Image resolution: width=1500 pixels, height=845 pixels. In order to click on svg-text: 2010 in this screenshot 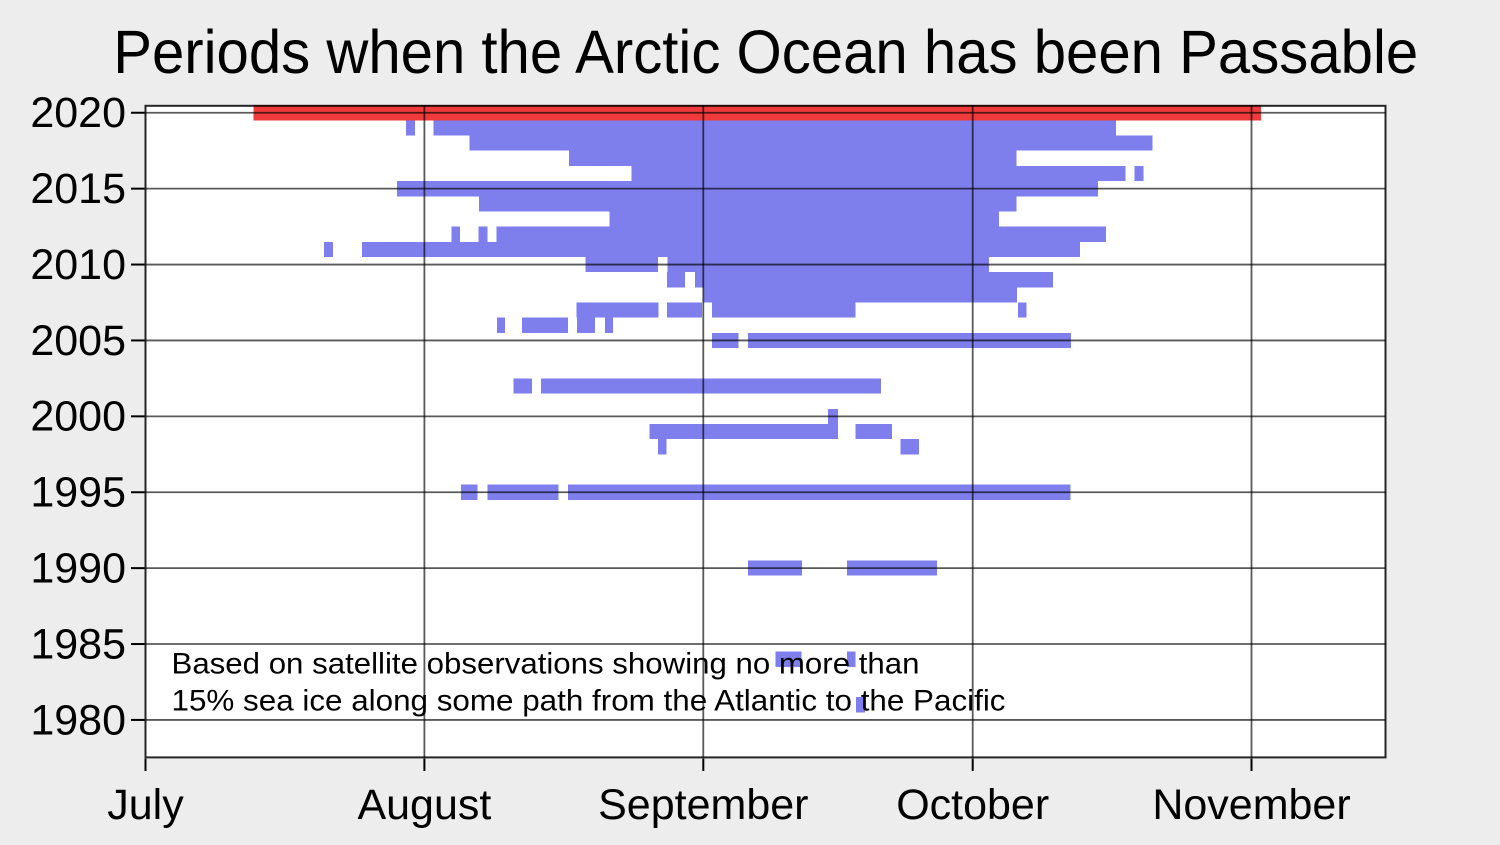, I will do `click(78, 265)`.